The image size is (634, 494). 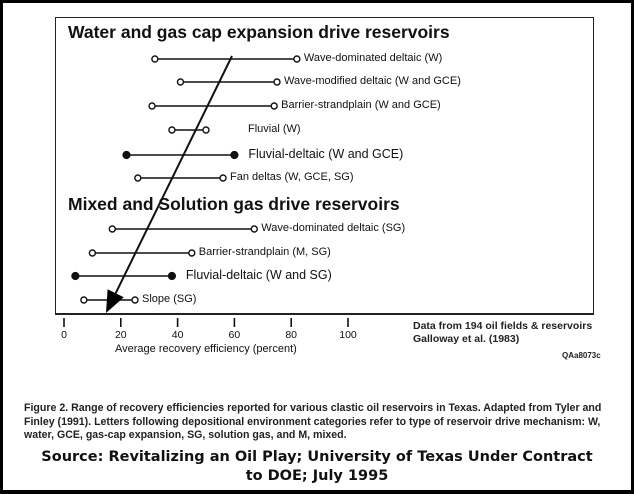 What do you see at coordinates (503, 326) in the screenshot?
I see `data-note-line1: Data from 194 oil fields & reservoirs` at bounding box center [503, 326].